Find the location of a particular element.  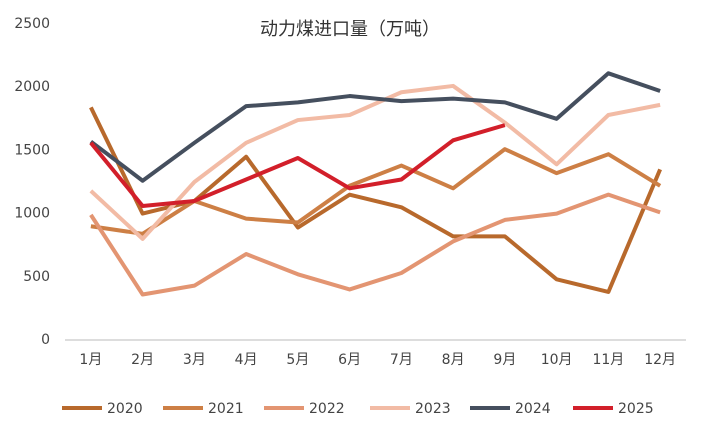

legend-label: 2024 is located at coordinates (533, 409).